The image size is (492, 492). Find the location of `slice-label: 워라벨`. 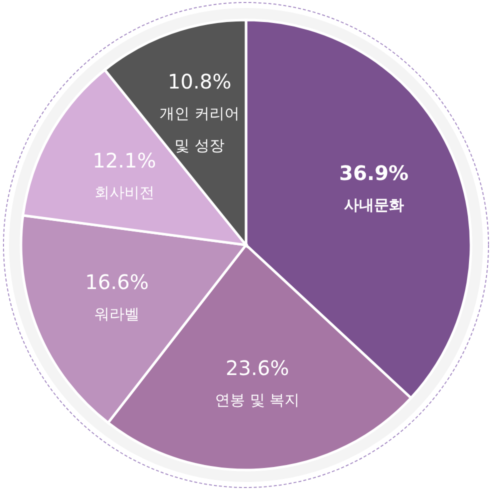

slice-label: 워라벨 is located at coordinates (117, 313).